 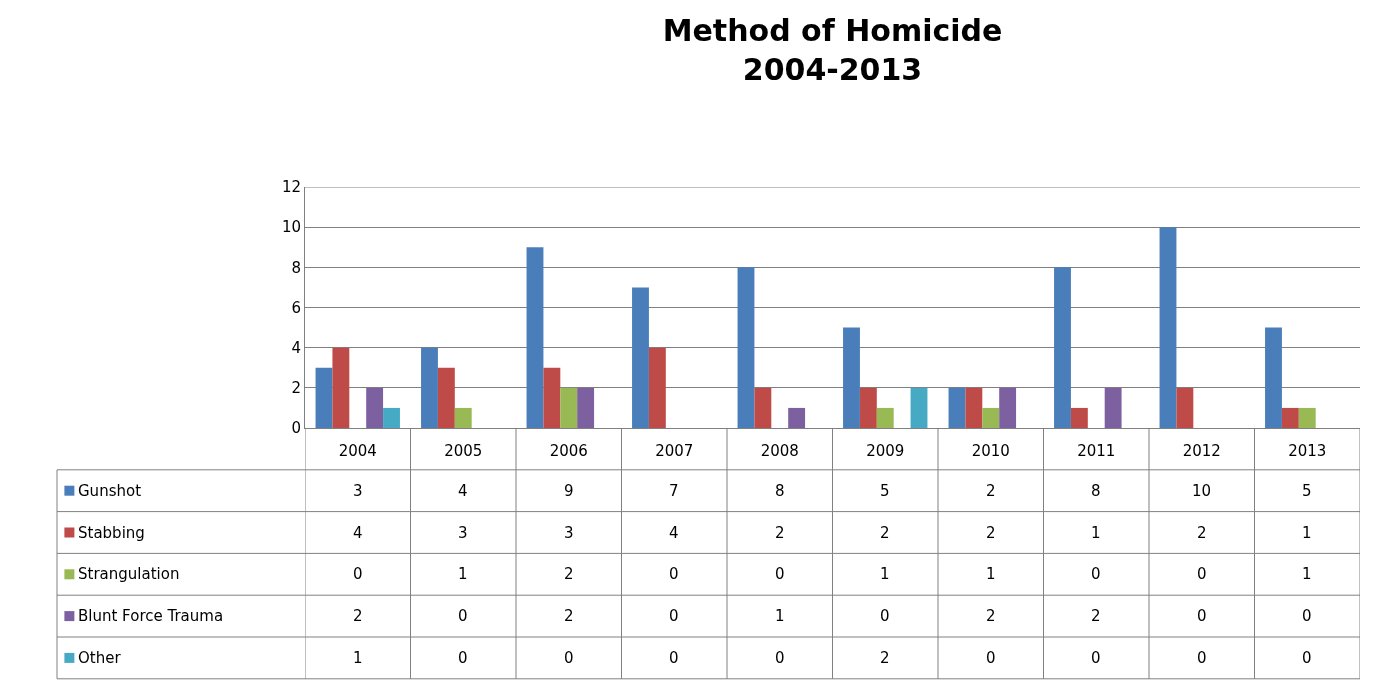 What do you see at coordinates (674, 451) in the screenshot?
I see `x-tick-label: 2007` at bounding box center [674, 451].